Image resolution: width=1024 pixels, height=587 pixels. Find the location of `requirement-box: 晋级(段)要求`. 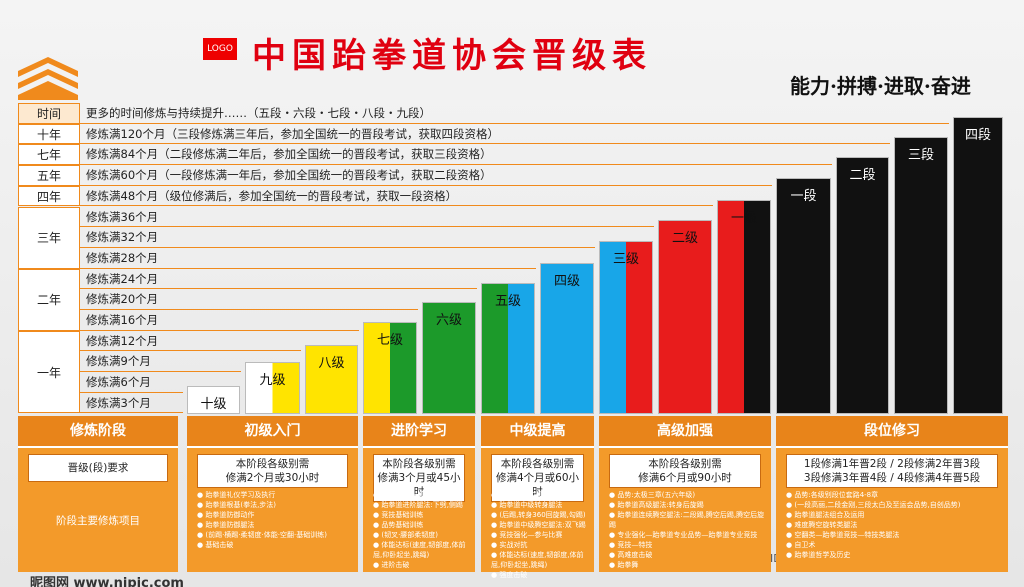

requirement-box: 晋级(段)要求 is located at coordinates (98, 468).